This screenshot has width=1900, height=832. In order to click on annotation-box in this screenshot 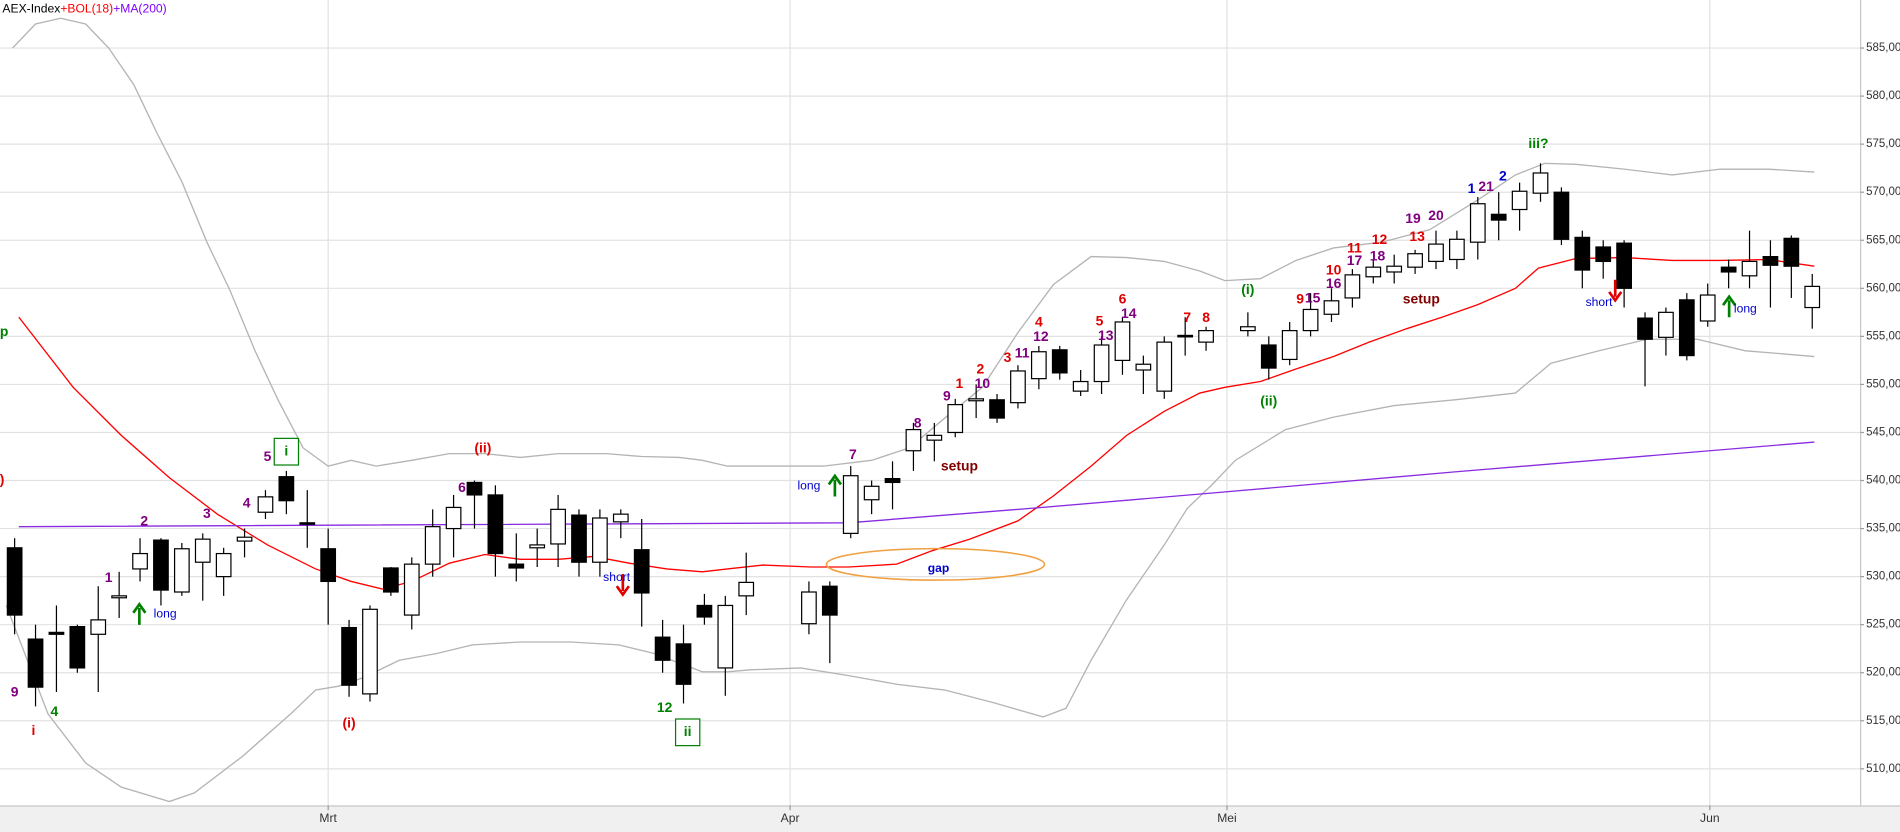, I will do `click(687, 732)`.